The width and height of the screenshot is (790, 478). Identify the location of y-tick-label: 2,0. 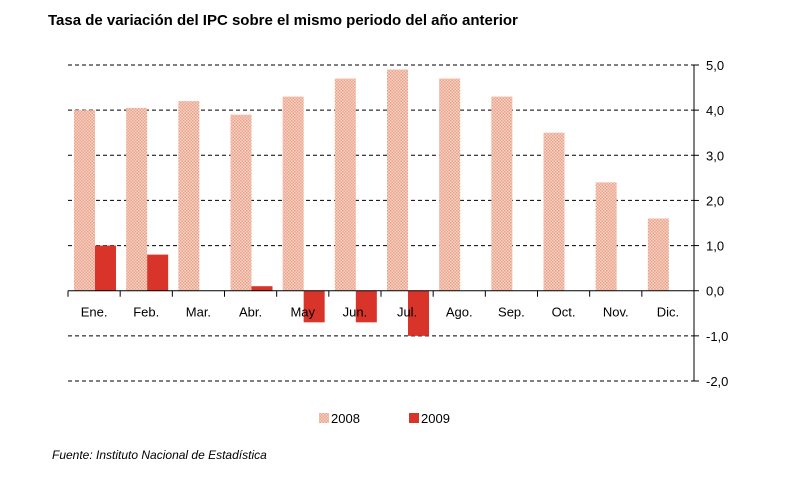
(715, 200).